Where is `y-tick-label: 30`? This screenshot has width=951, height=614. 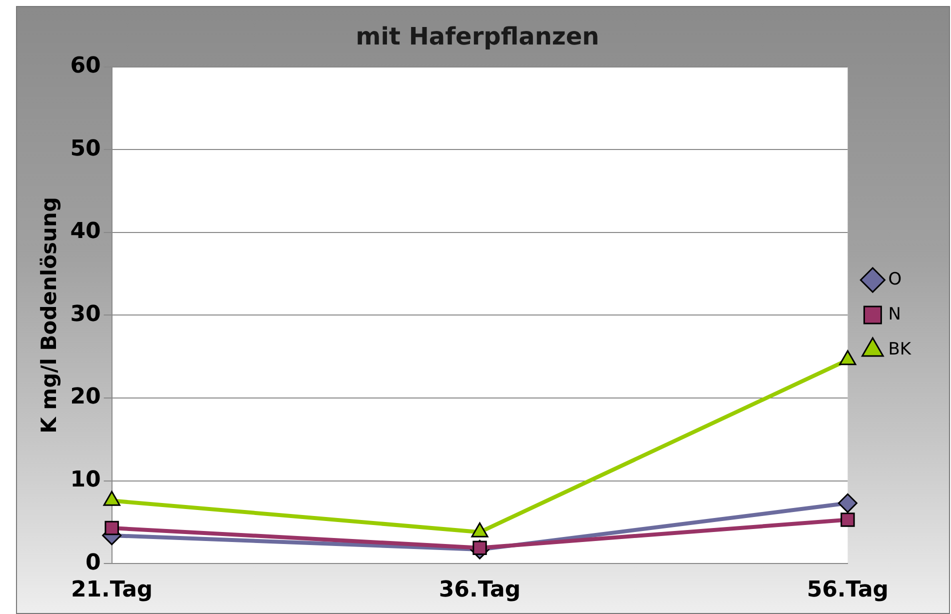
y-tick-label: 30 is located at coordinates (85, 314).